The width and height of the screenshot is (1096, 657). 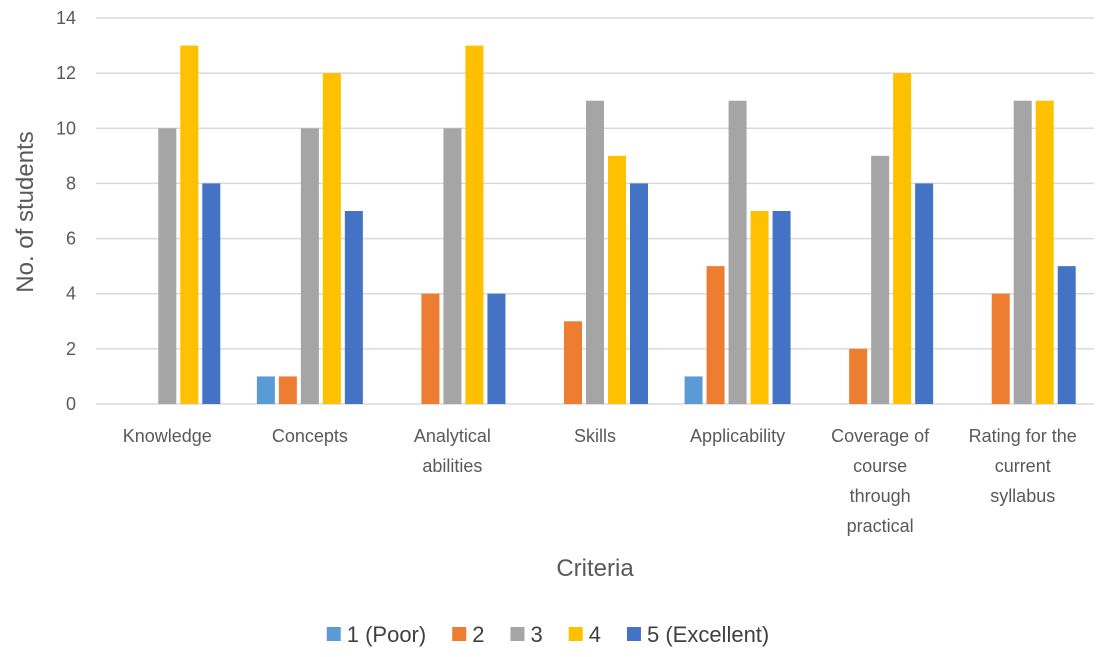 I want to click on y-tick-label: 12, so click(x=66, y=73).